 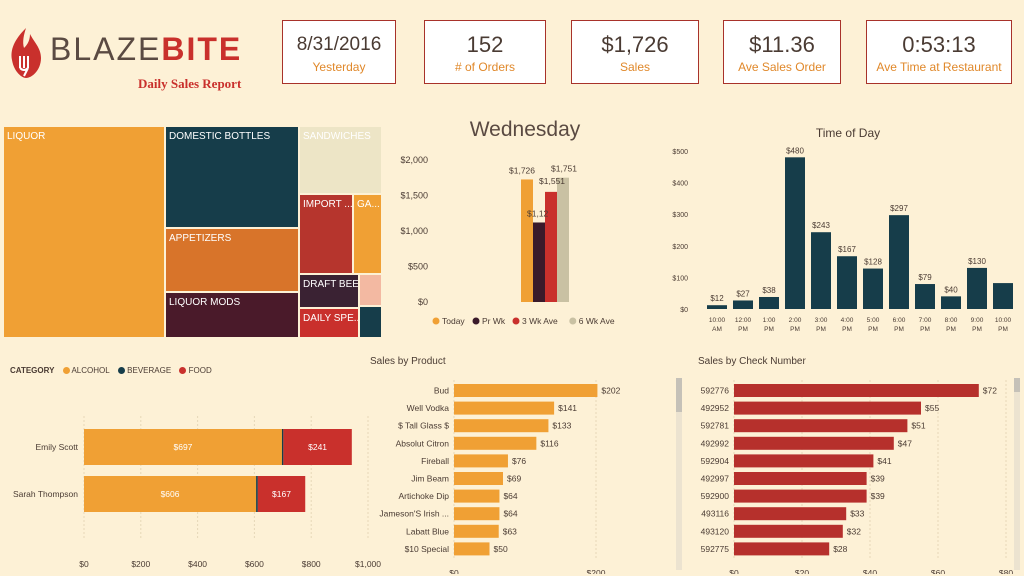 I want to click on y-tick-label: $2,000, so click(x=414, y=160).